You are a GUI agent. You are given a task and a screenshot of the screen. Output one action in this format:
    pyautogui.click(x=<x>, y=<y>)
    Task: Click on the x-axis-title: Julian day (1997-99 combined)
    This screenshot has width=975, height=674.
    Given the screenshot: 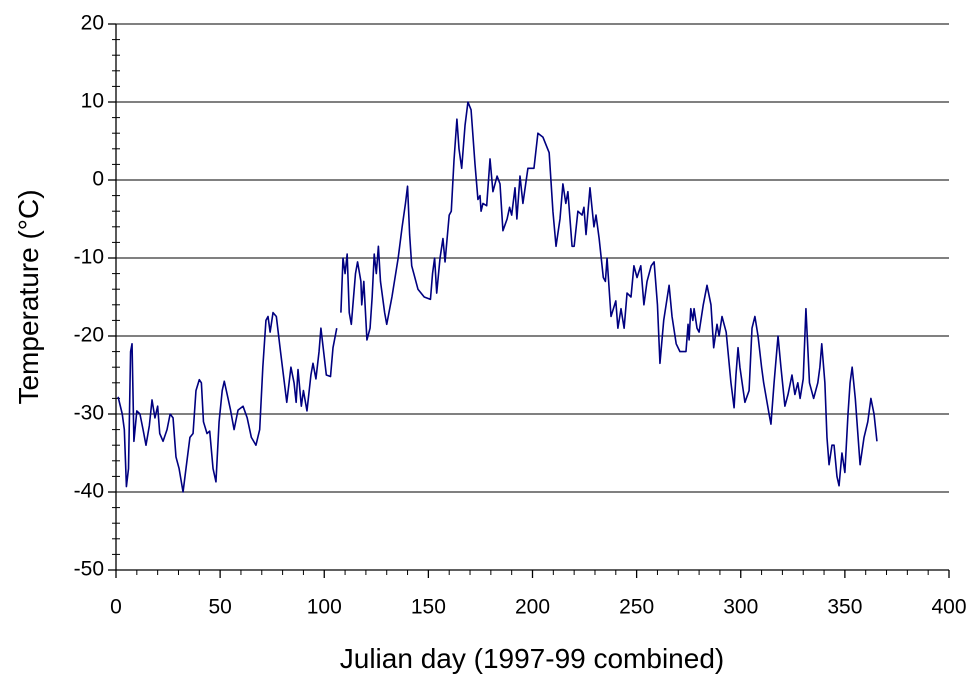 What is the action you would take?
    pyautogui.click(x=532, y=658)
    